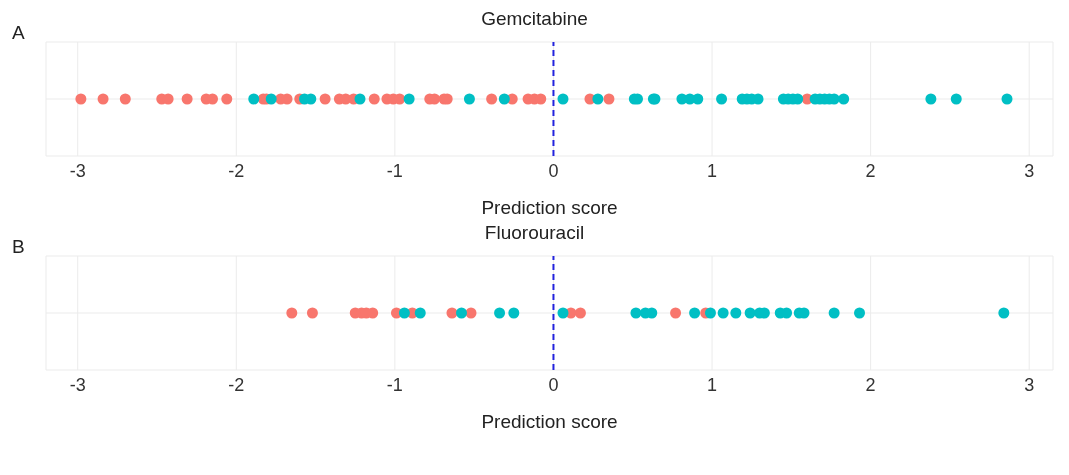  Describe the element at coordinates (534, 232) in the screenshot. I see `chart-title: Fluorouracil` at that location.